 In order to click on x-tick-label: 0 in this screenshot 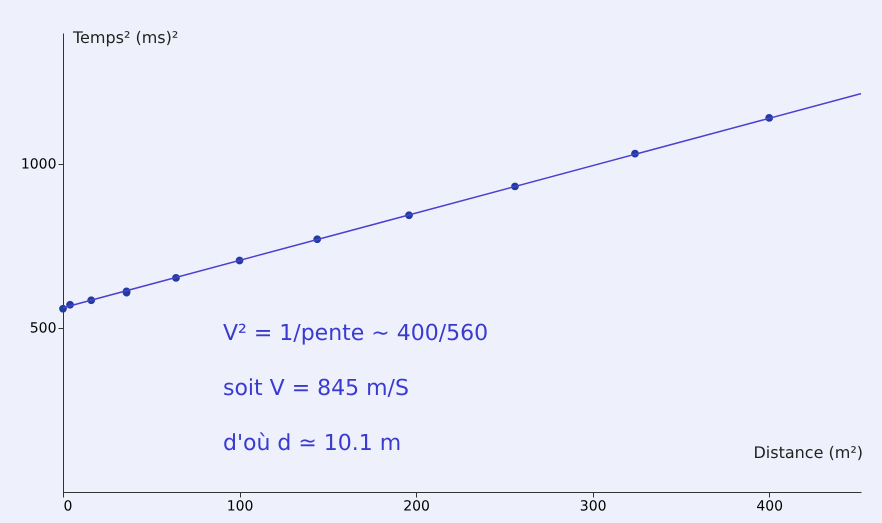, I will do `click(68, 506)`.